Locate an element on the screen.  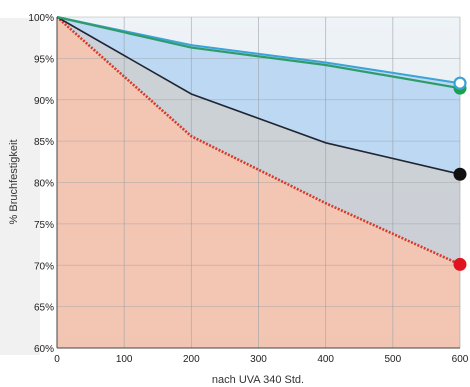
decorative-shape is located at coordinates (20, 186).